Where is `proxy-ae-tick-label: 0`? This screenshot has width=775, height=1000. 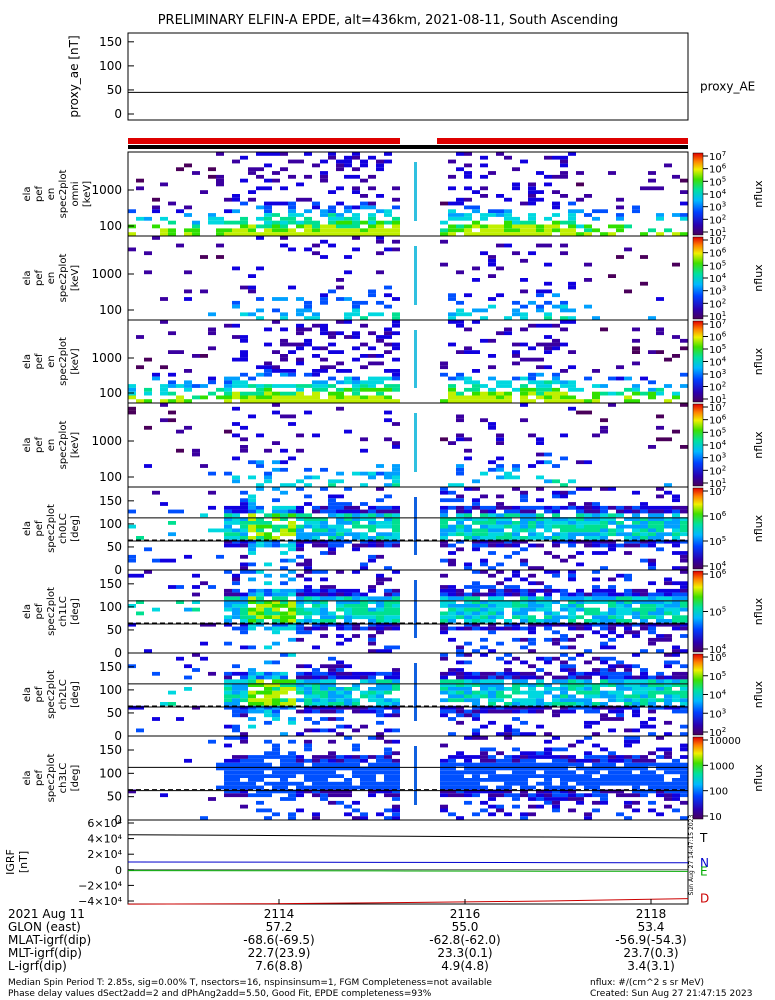 proxy-ae-tick-label: 0 is located at coordinates (118, 114).